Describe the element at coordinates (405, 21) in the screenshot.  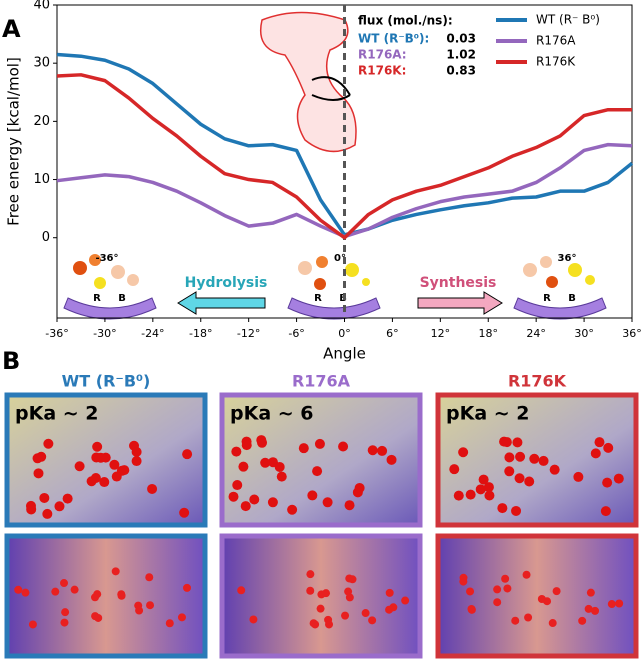
I see `flux-title: flux (mol./ns):` at that location.